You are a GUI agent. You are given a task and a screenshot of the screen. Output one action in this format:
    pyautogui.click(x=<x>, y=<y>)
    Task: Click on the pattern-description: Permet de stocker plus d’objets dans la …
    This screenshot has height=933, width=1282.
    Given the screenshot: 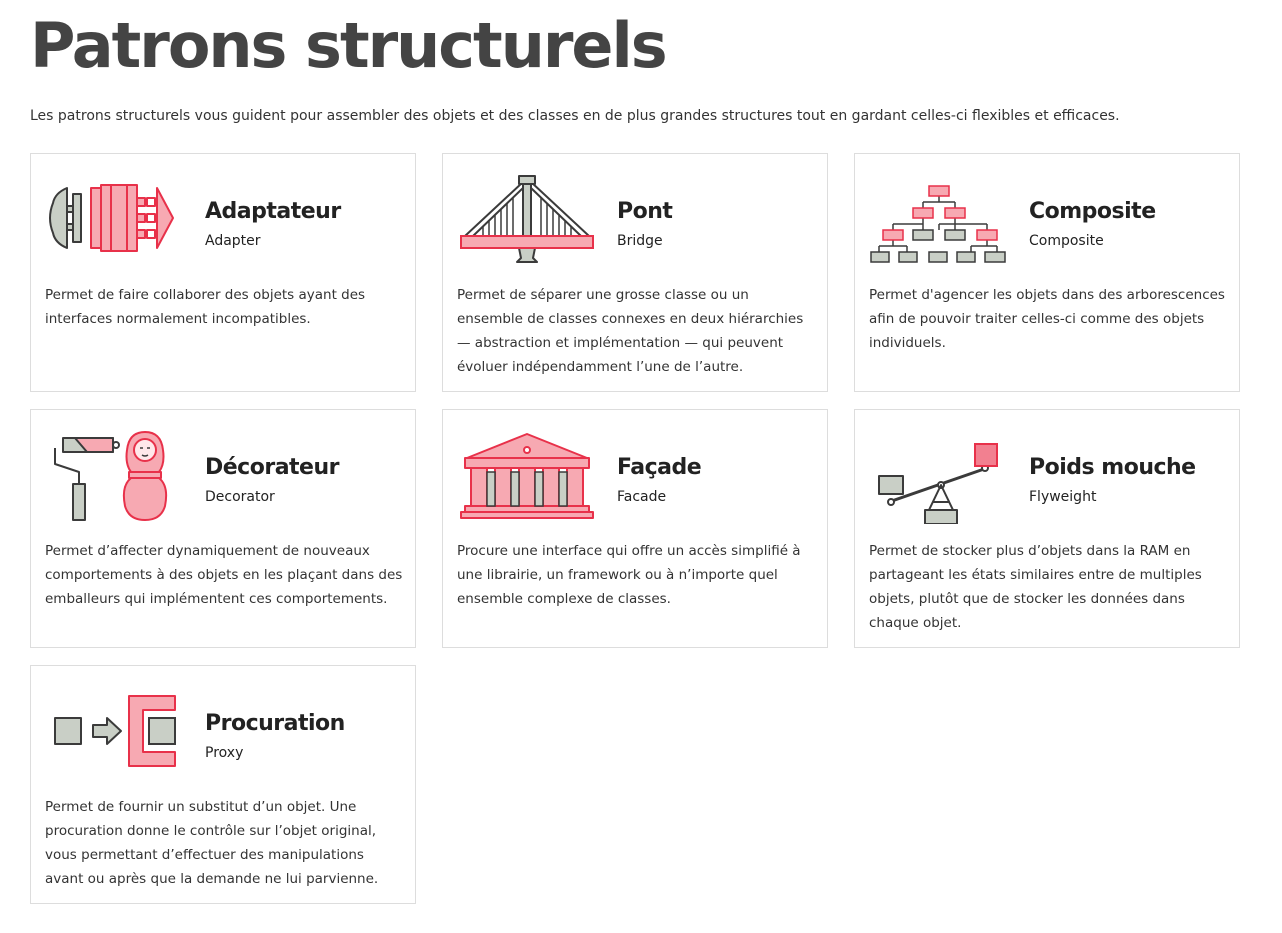 What is the action you would take?
    pyautogui.click(x=1035, y=587)
    